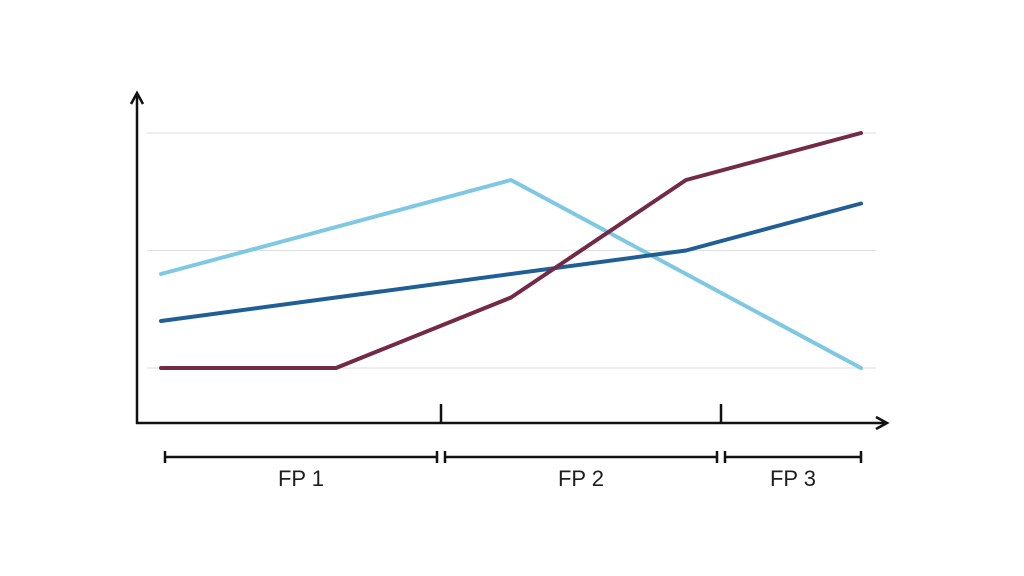 The image size is (1024, 576). Describe the element at coordinates (581, 478) in the screenshot. I see `period-label: FP 2` at that location.